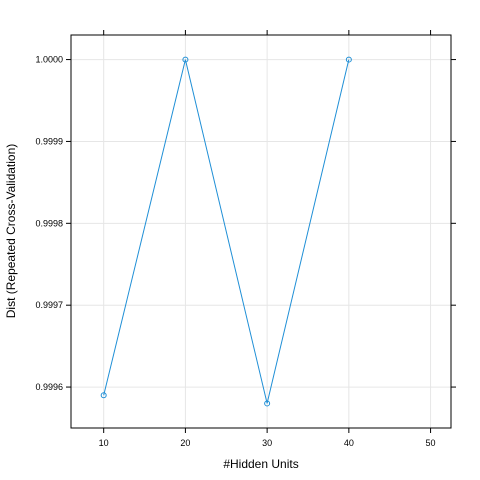 This screenshot has width=480, height=480. I want to click on y-tick-label: 0.9997, so click(49, 305).